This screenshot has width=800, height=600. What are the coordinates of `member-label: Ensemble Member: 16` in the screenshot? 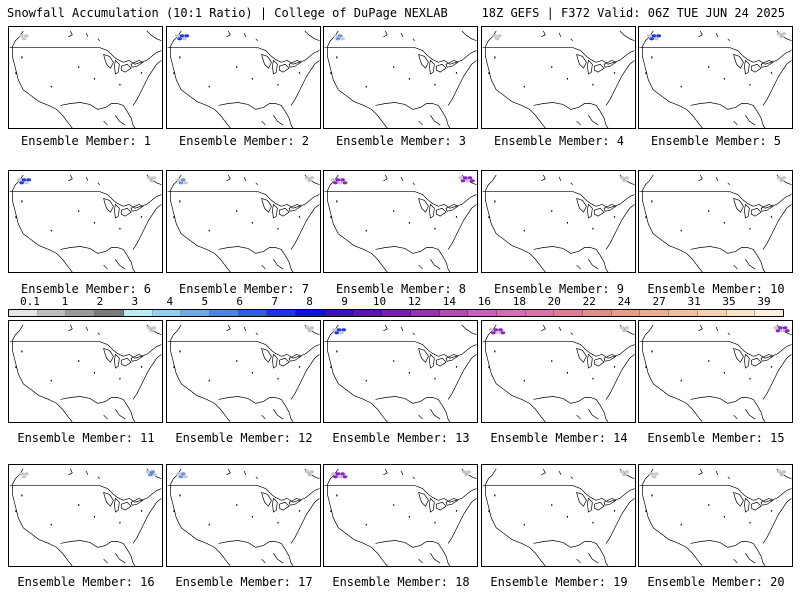 It's located at (86, 582).